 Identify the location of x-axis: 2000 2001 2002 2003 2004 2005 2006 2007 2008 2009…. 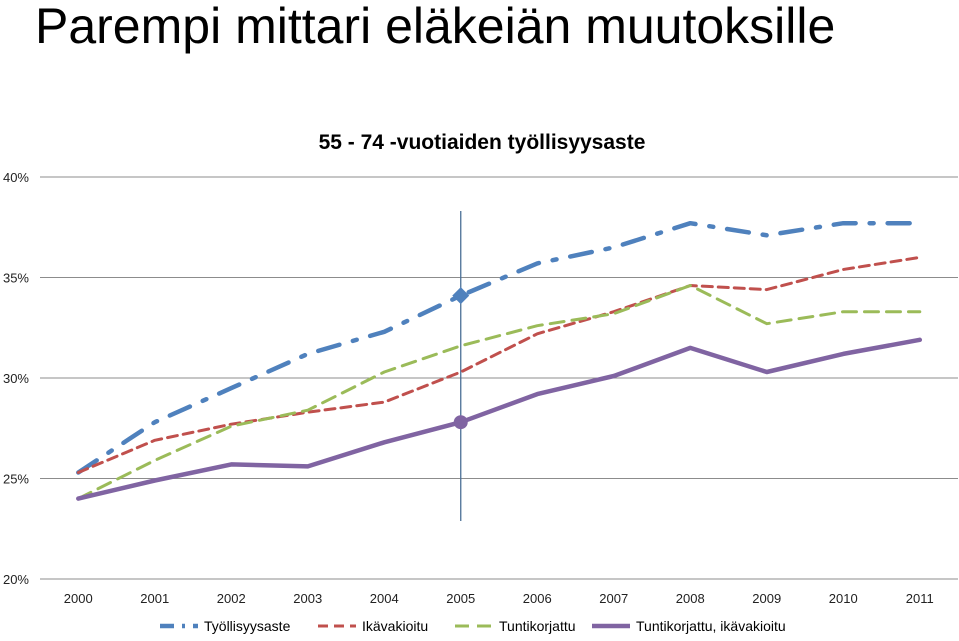
(499, 598).